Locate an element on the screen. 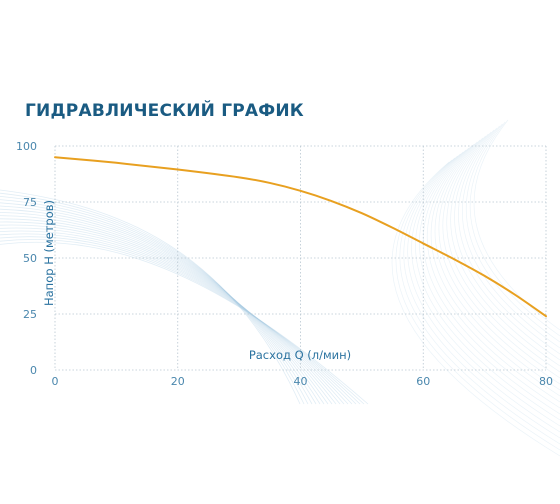  y-tick-label: 25 is located at coordinates (30, 314).